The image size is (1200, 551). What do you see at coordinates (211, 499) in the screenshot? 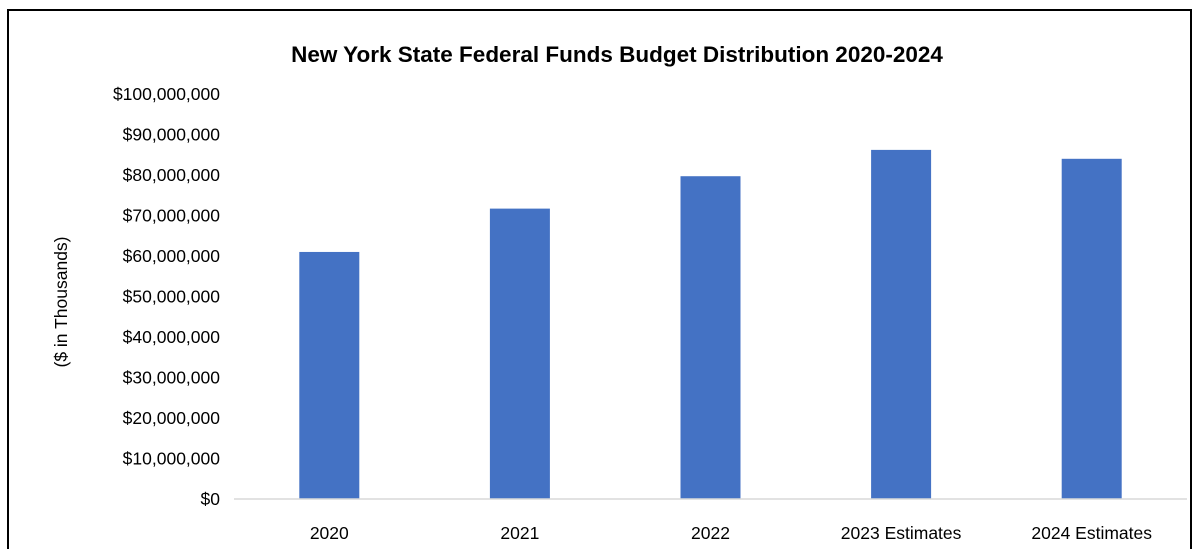
I see `y-tick-label: $0` at bounding box center [211, 499].